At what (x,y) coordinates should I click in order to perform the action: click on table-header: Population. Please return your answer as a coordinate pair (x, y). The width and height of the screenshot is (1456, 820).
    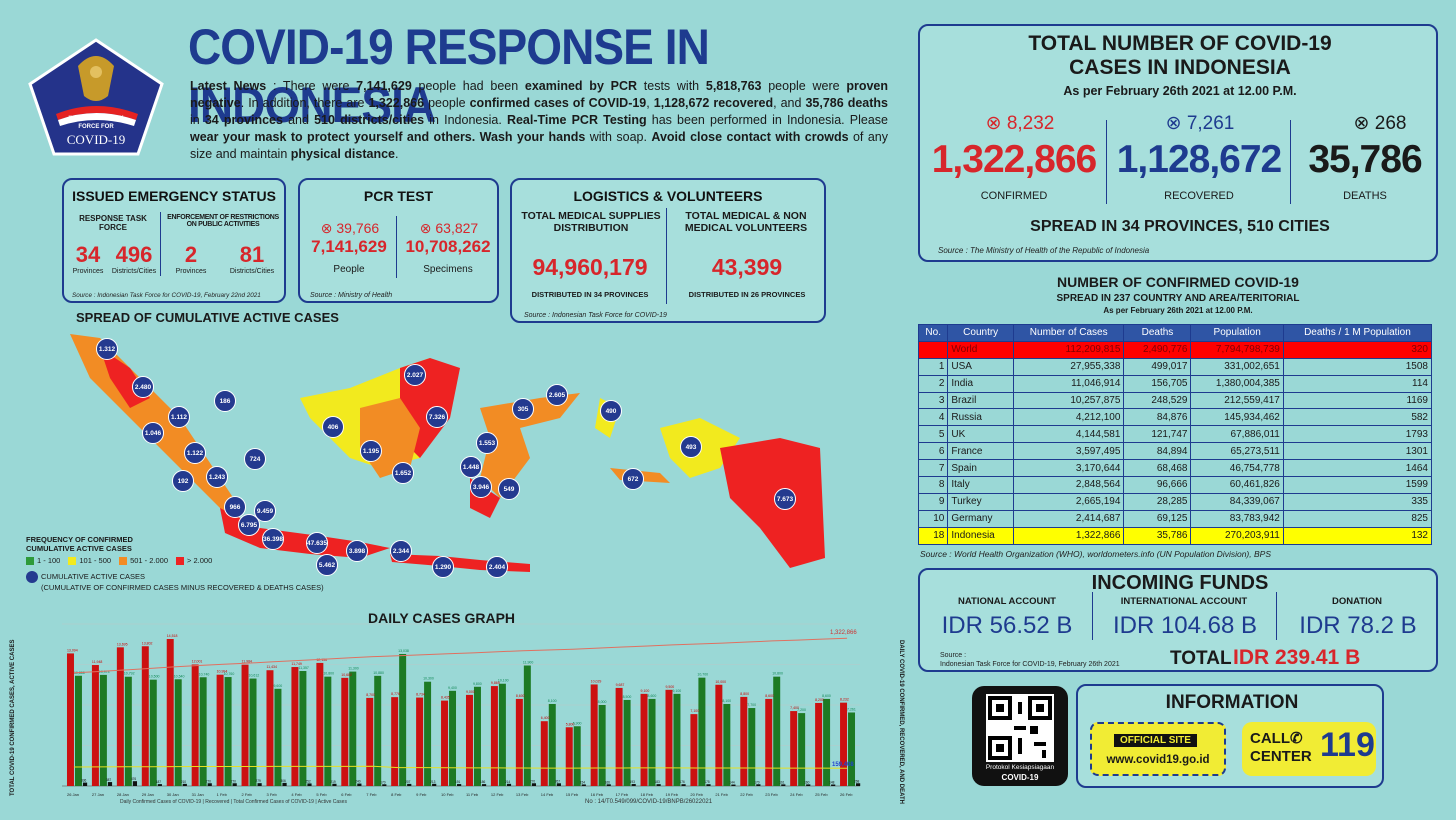
    Looking at the image, I should click on (1237, 333).